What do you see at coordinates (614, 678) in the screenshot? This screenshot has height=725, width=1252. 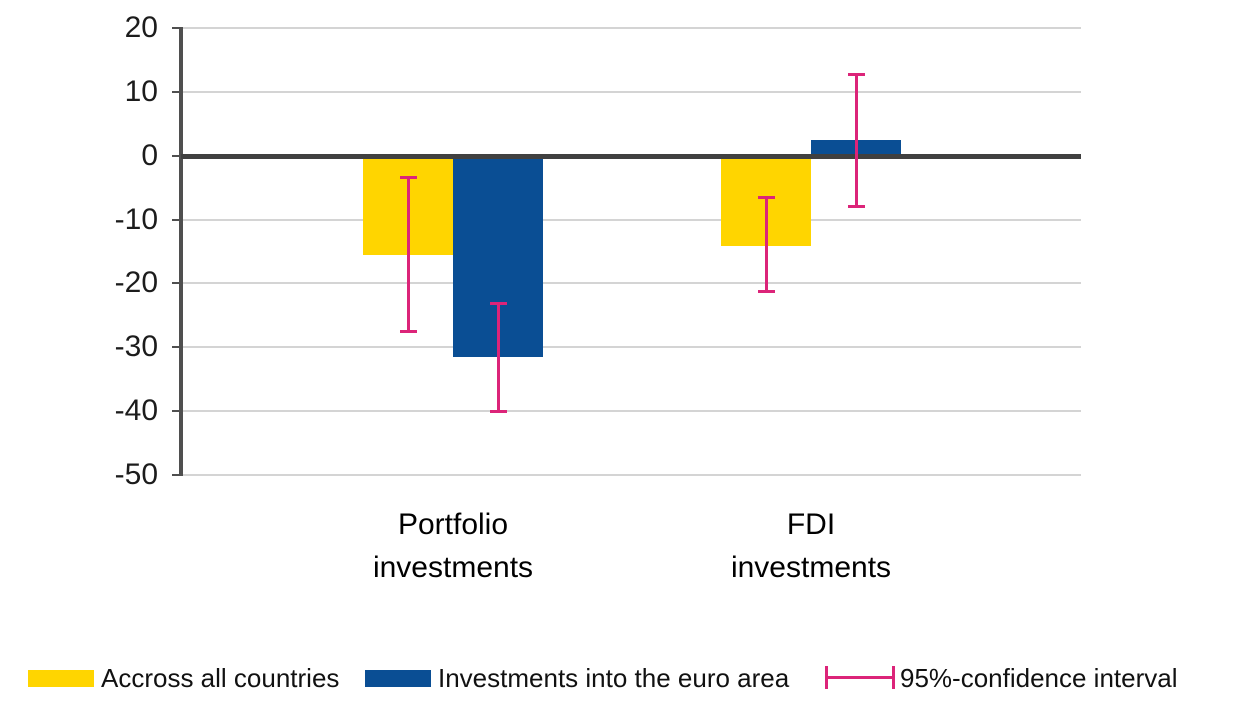 I see `legend-label: Investments into the euro area` at bounding box center [614, 678].